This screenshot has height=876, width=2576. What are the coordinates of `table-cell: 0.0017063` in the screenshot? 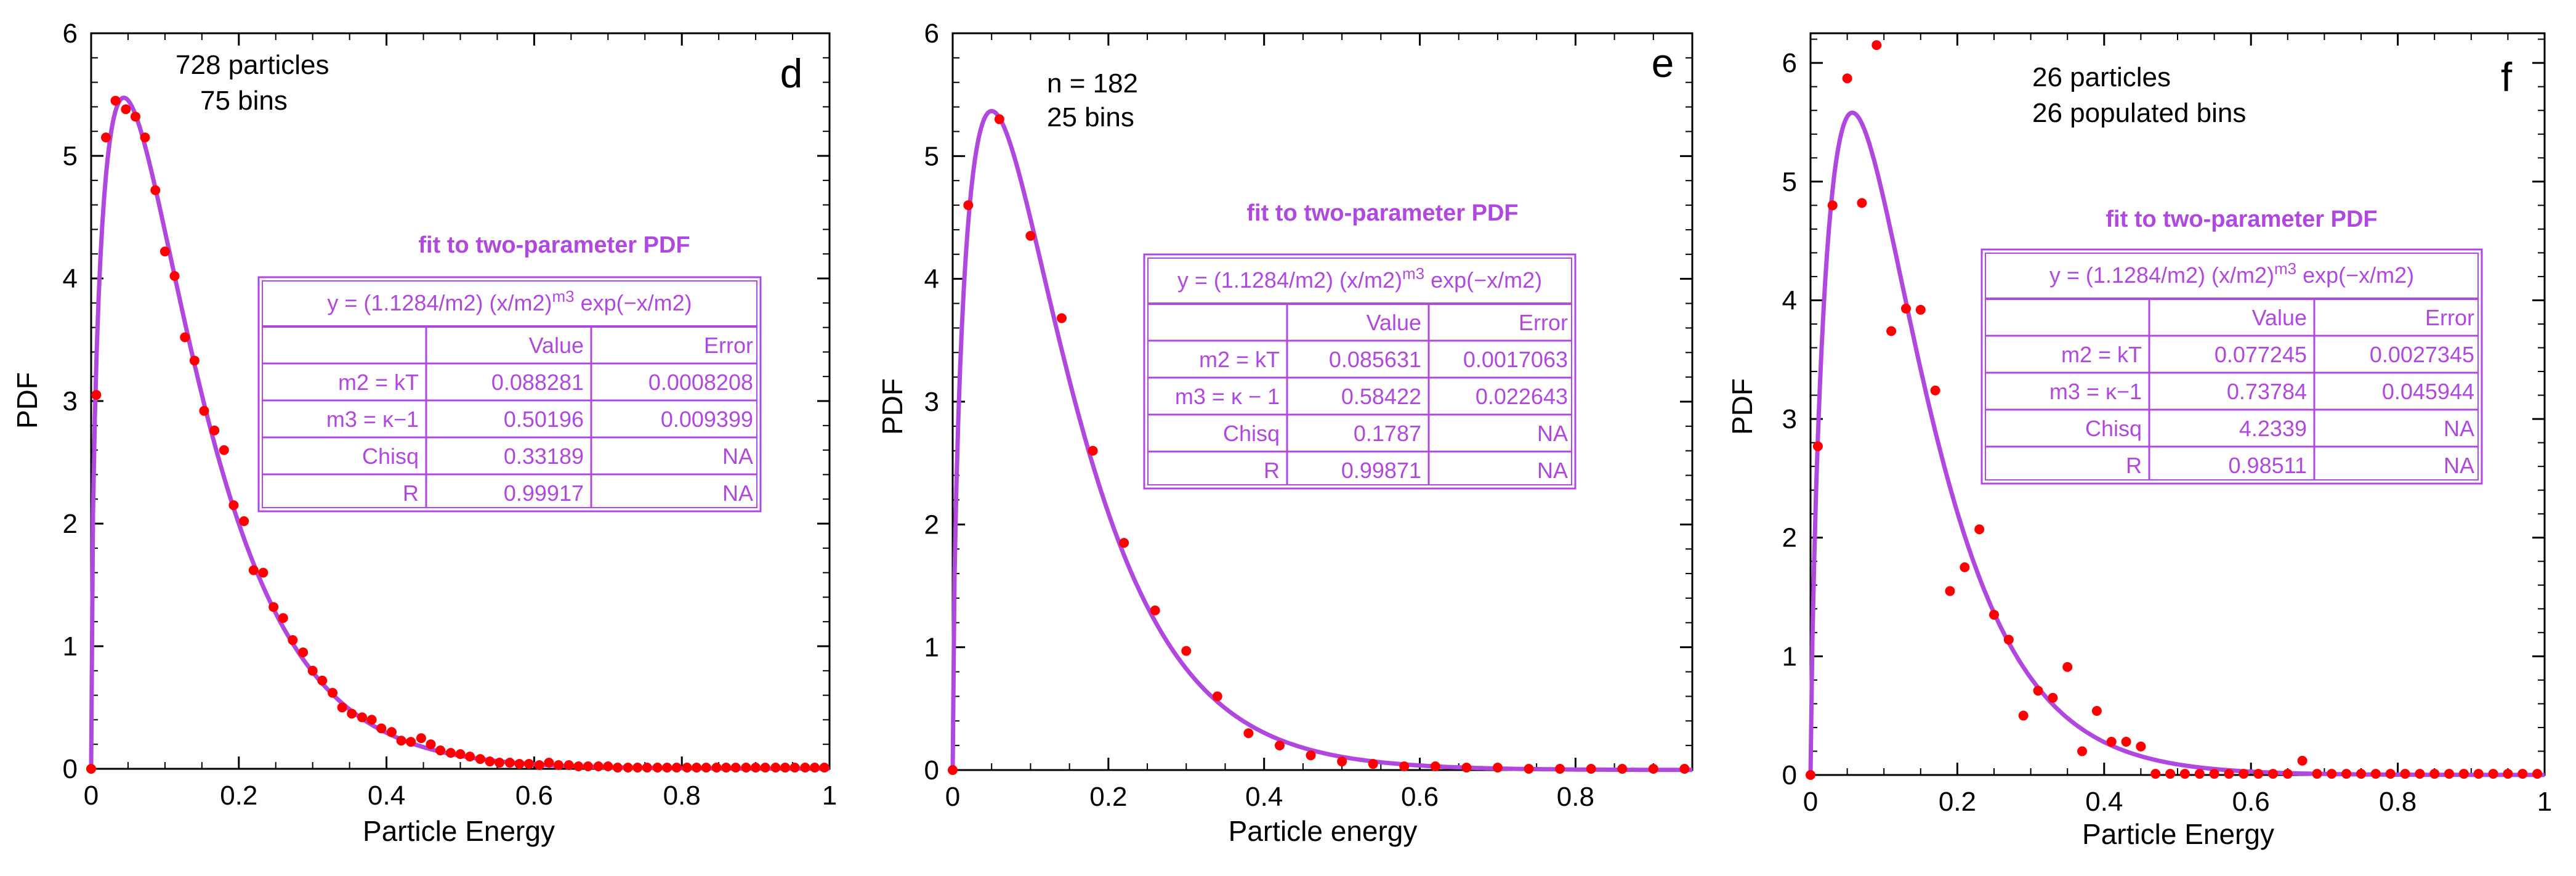 It's located at (1515, 359).